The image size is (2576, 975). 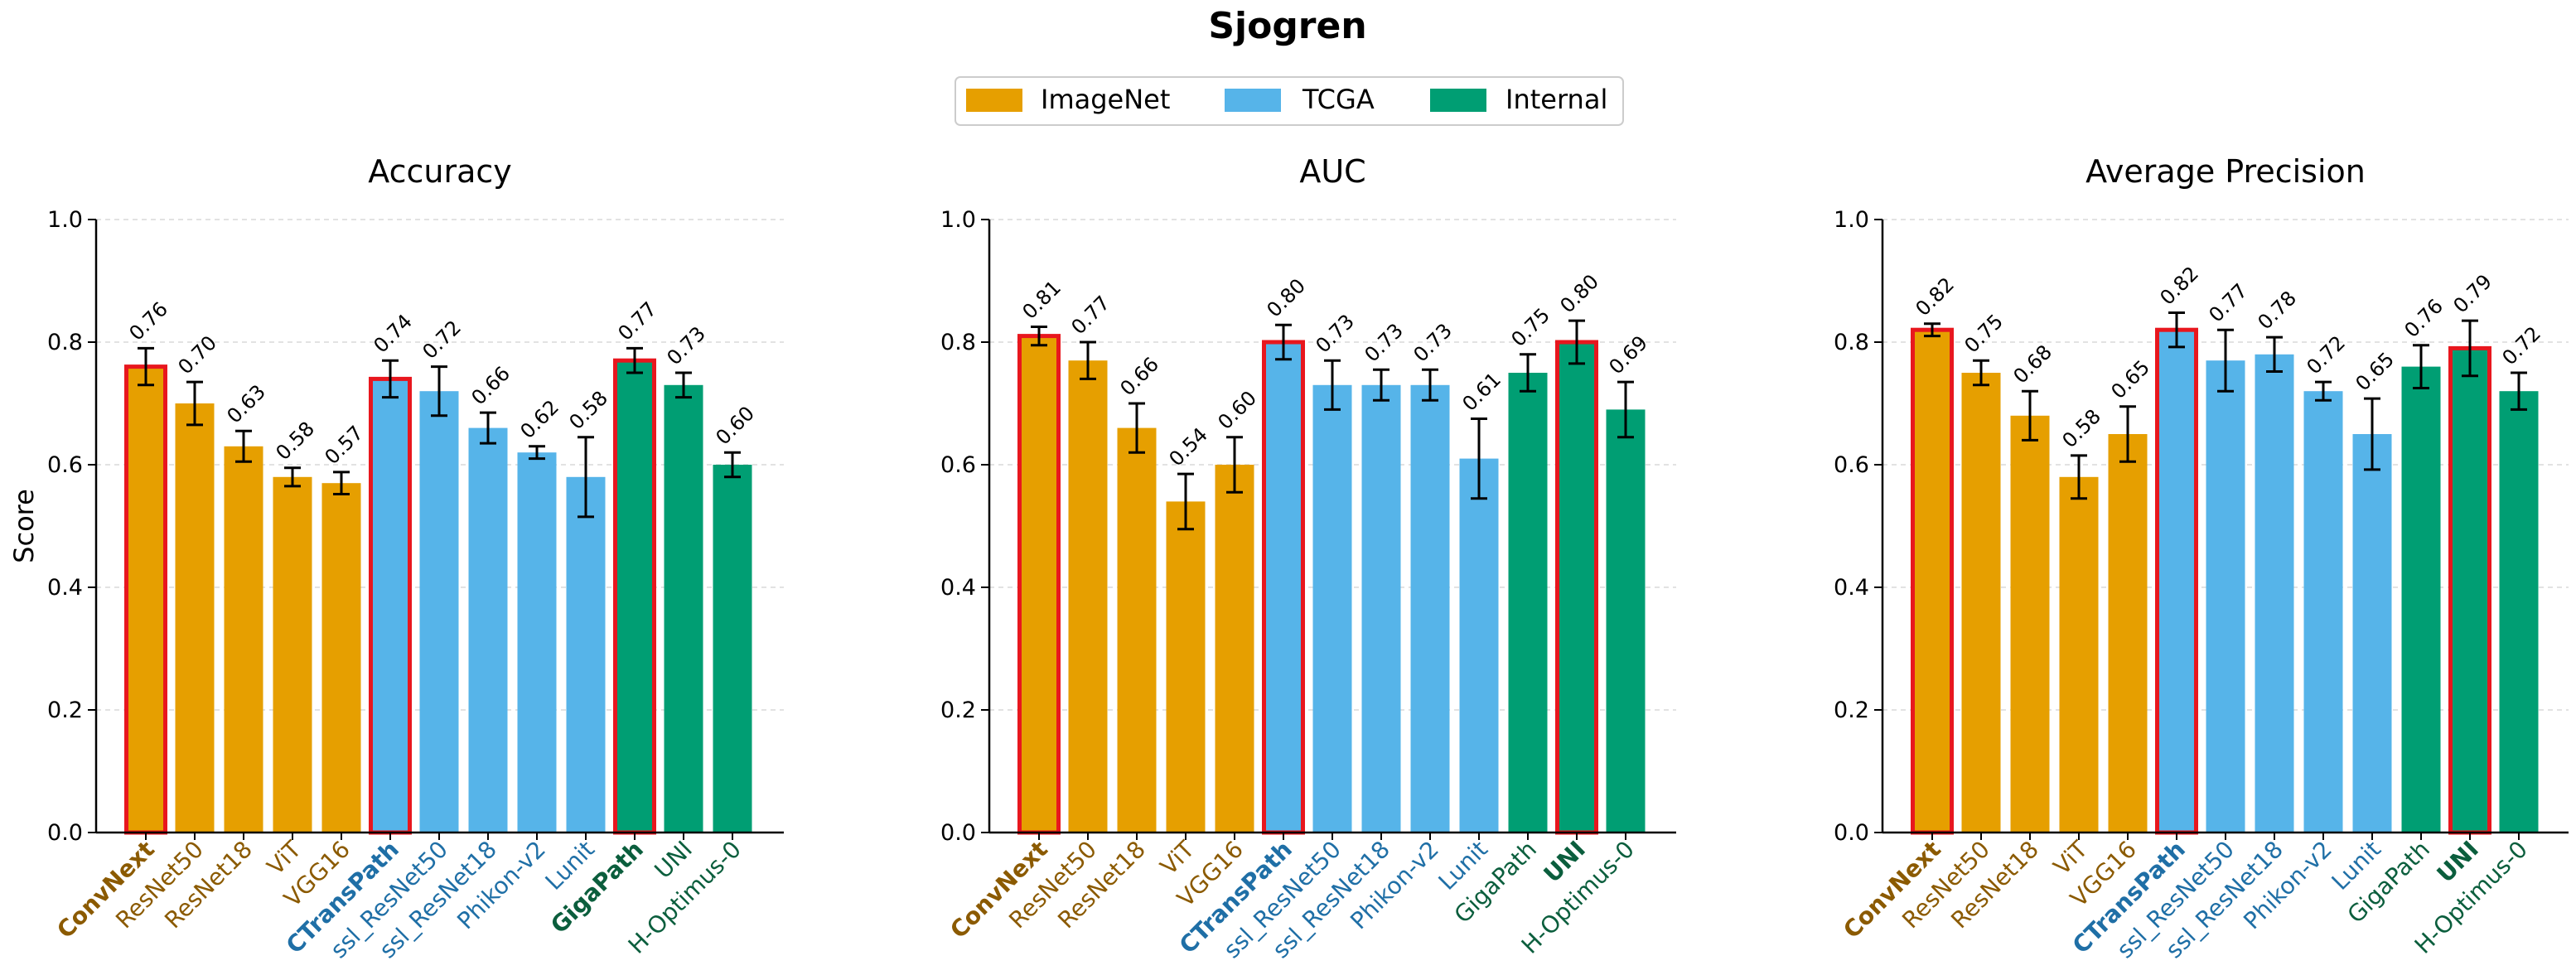 What do you see at coordinates (1338, 99) in the screenshot?
I see `legend-label-tcga: TCGA` at bounding box center [1338, 99].